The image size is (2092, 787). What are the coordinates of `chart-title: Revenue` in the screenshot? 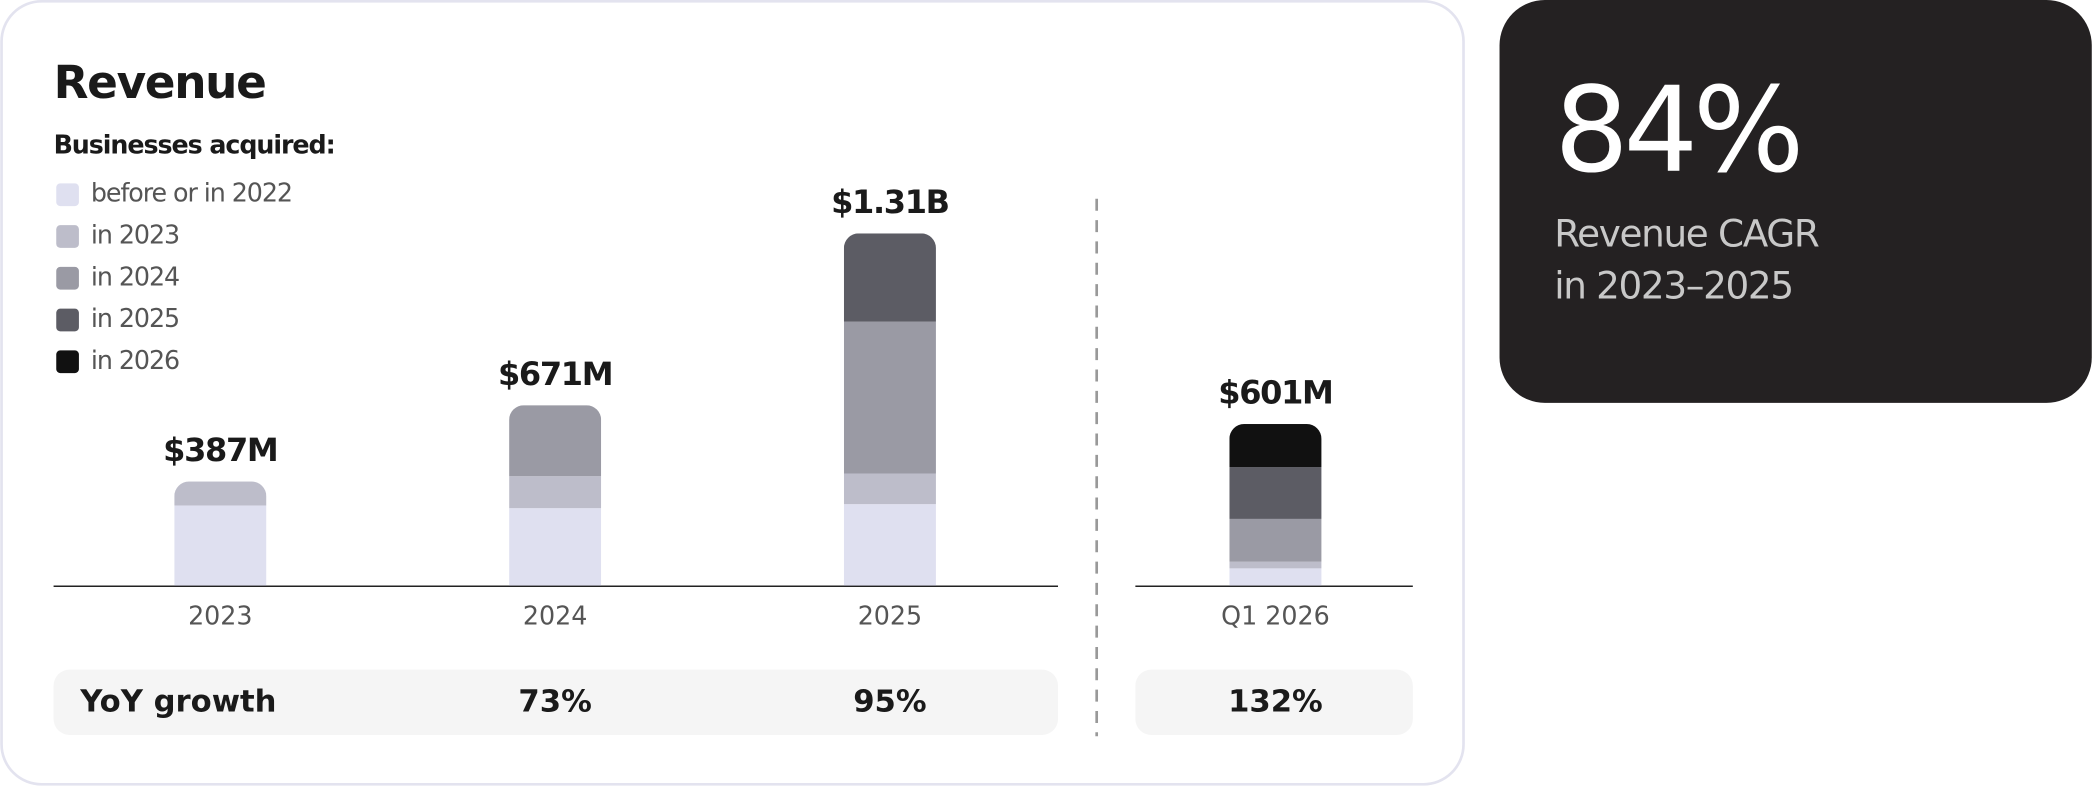 It's located at (160, 82).